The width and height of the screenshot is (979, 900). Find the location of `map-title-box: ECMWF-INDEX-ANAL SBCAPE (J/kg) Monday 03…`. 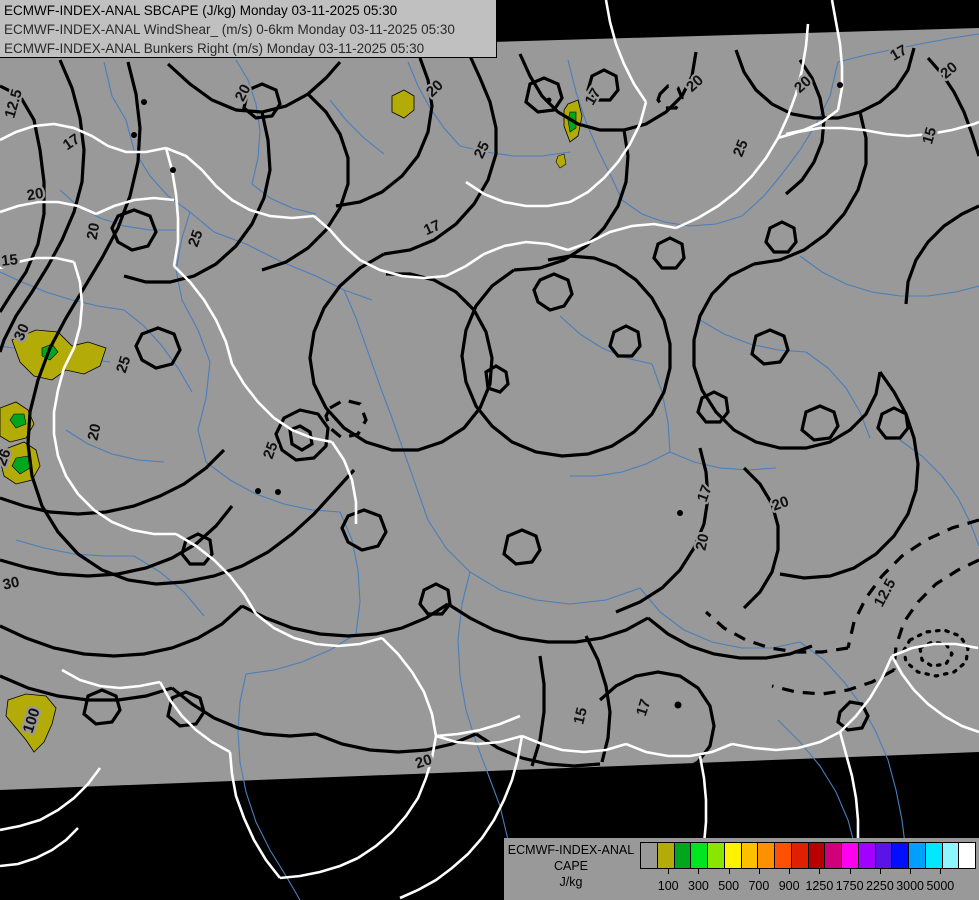

map-title-box: ECMWF-INDEX-ANAL SBCAPE (J/kg) Monday 03… is located at coordinates (248, 29).